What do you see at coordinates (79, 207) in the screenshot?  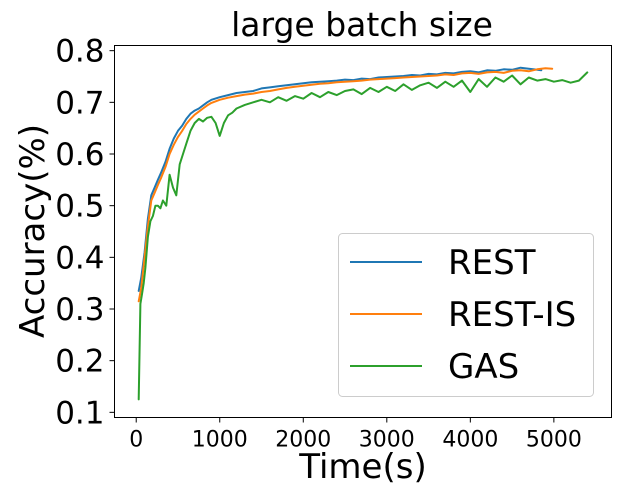 I see `y-tick-label: 0.5` at bounding box center [79, 207].